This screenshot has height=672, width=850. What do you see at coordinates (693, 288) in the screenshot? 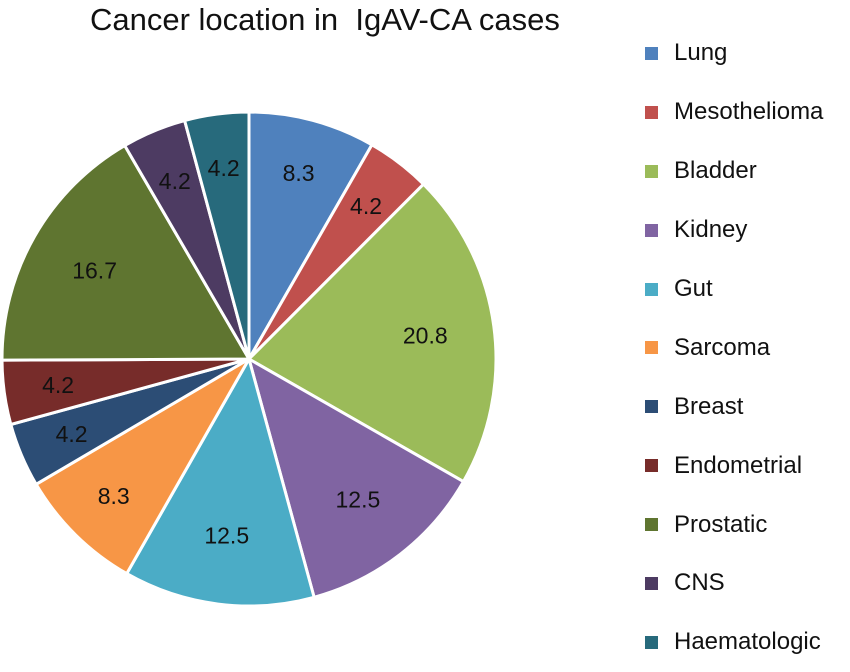
I see `legend-label: Gut` at bounding box center [693, 288].